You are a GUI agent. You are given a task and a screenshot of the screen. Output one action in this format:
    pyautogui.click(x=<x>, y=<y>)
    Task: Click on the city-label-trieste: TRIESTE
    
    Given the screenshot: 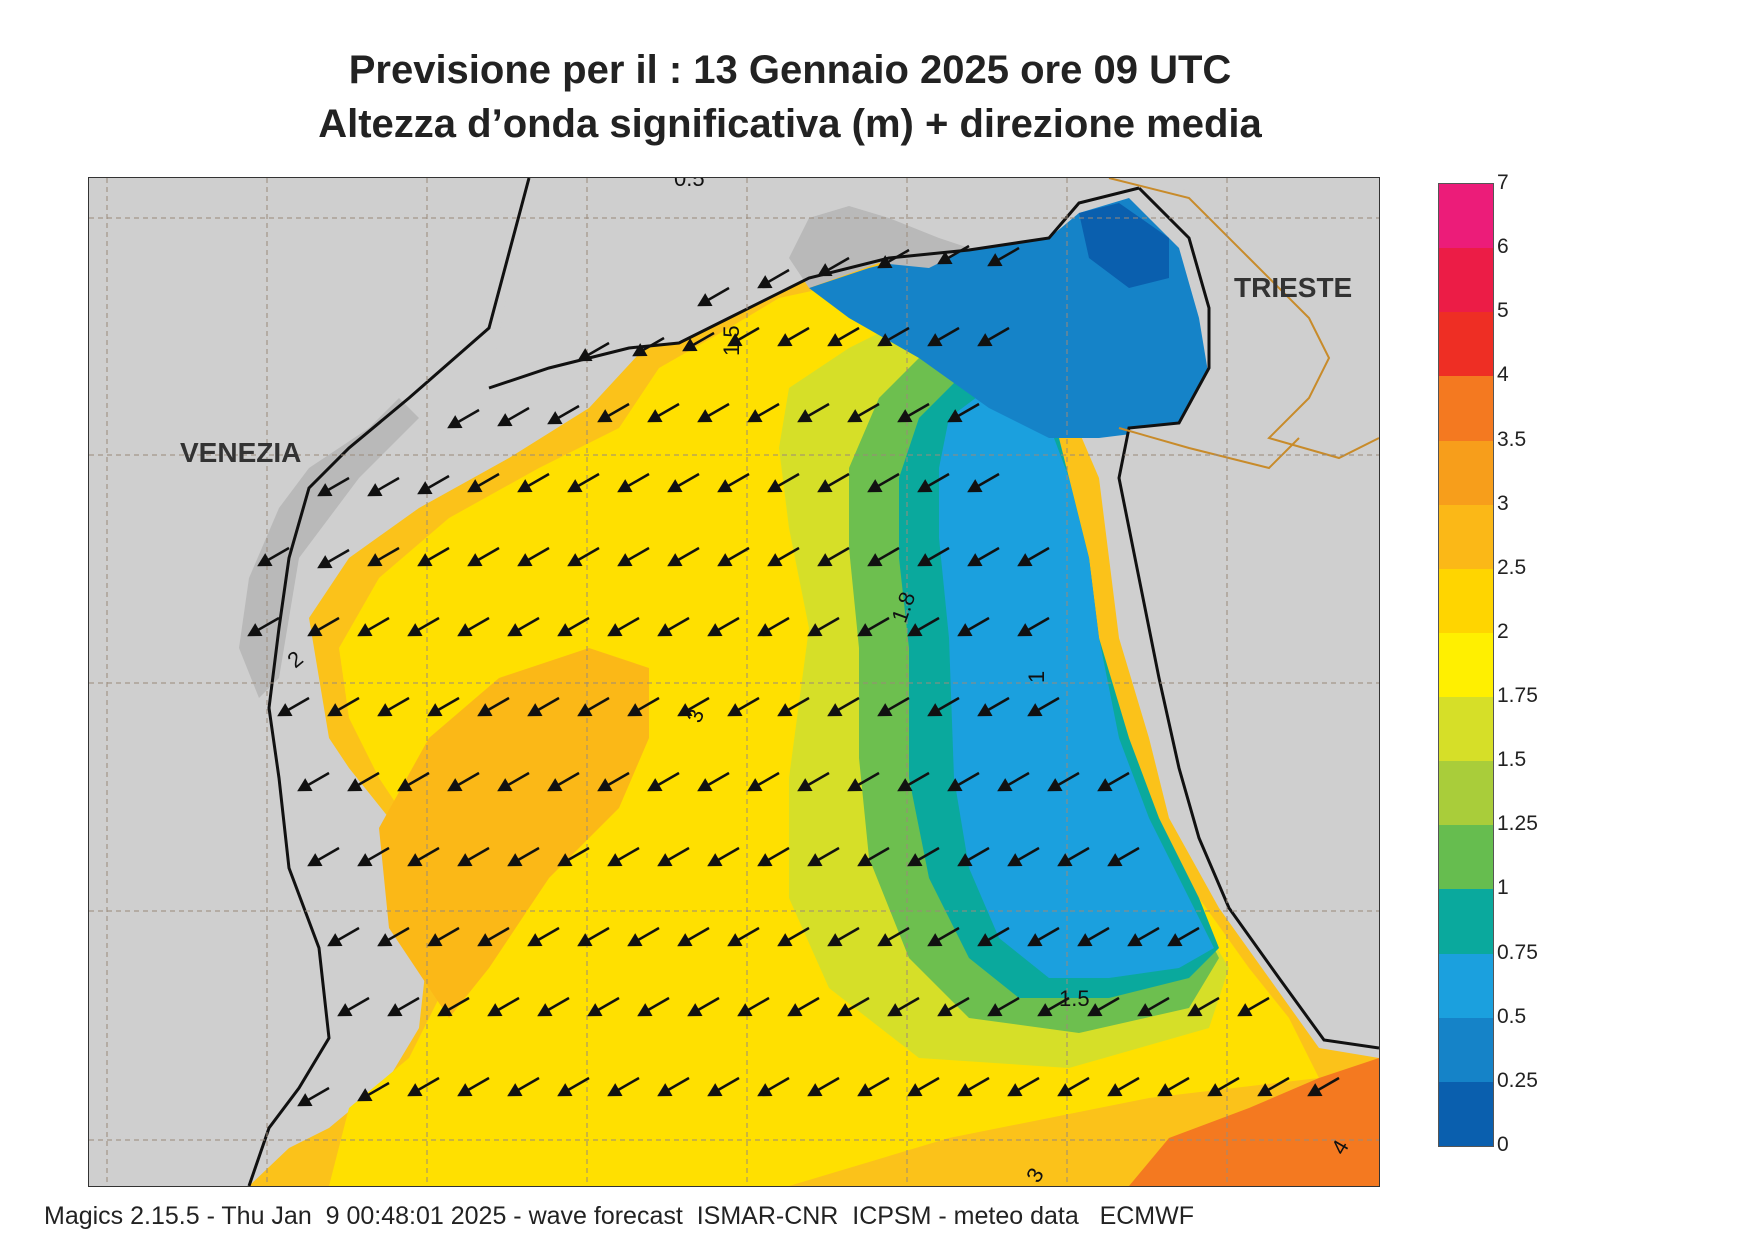 What is the action you would take?
    pyautogui.click(x=1293, y=287)
    